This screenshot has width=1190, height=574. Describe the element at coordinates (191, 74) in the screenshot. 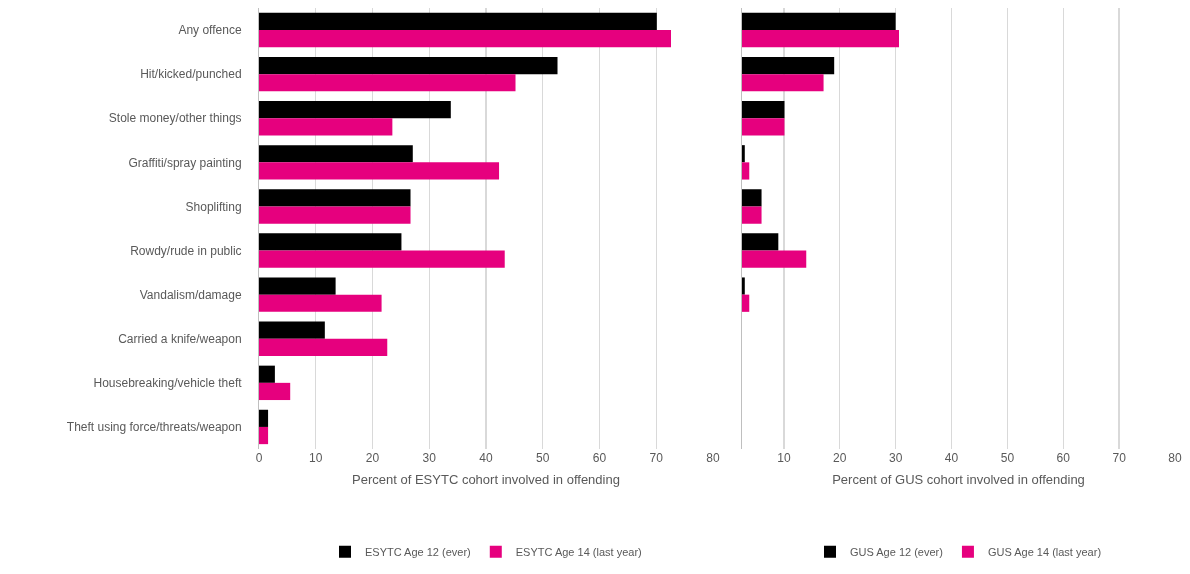

I see `y-tick-label: Hit/kicked/punched` at that location.